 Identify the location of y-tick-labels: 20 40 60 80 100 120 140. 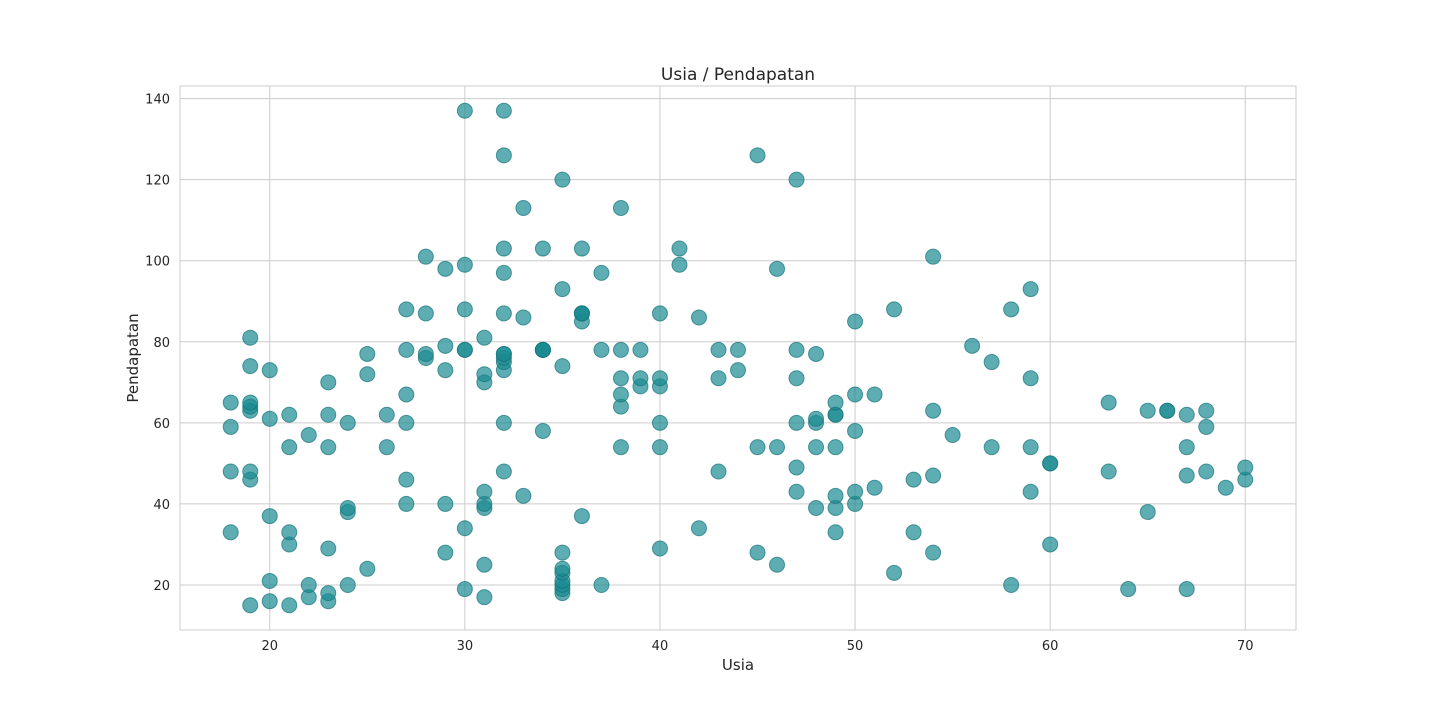
(157, 343).